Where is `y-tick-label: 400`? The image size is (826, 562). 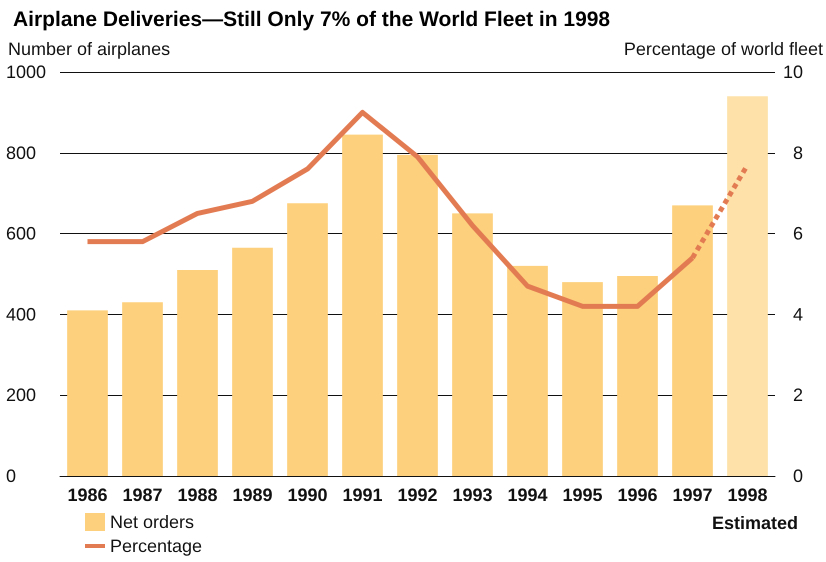
y-tick-label: 400 is located at coordinates (21, 314).